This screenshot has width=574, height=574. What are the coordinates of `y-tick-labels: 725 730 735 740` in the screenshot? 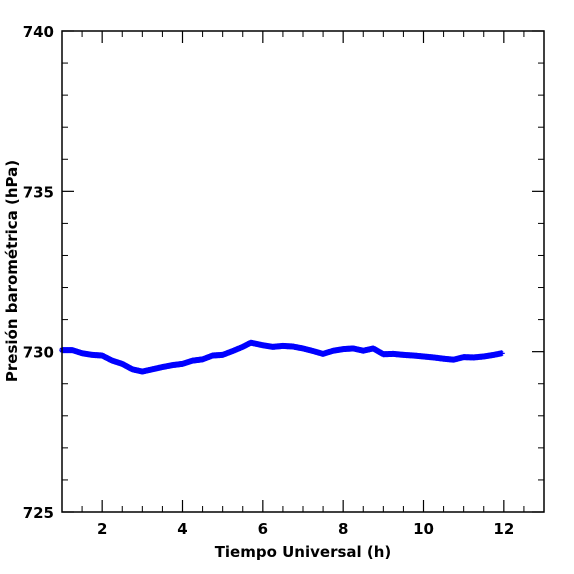 It's located at (38, 272).